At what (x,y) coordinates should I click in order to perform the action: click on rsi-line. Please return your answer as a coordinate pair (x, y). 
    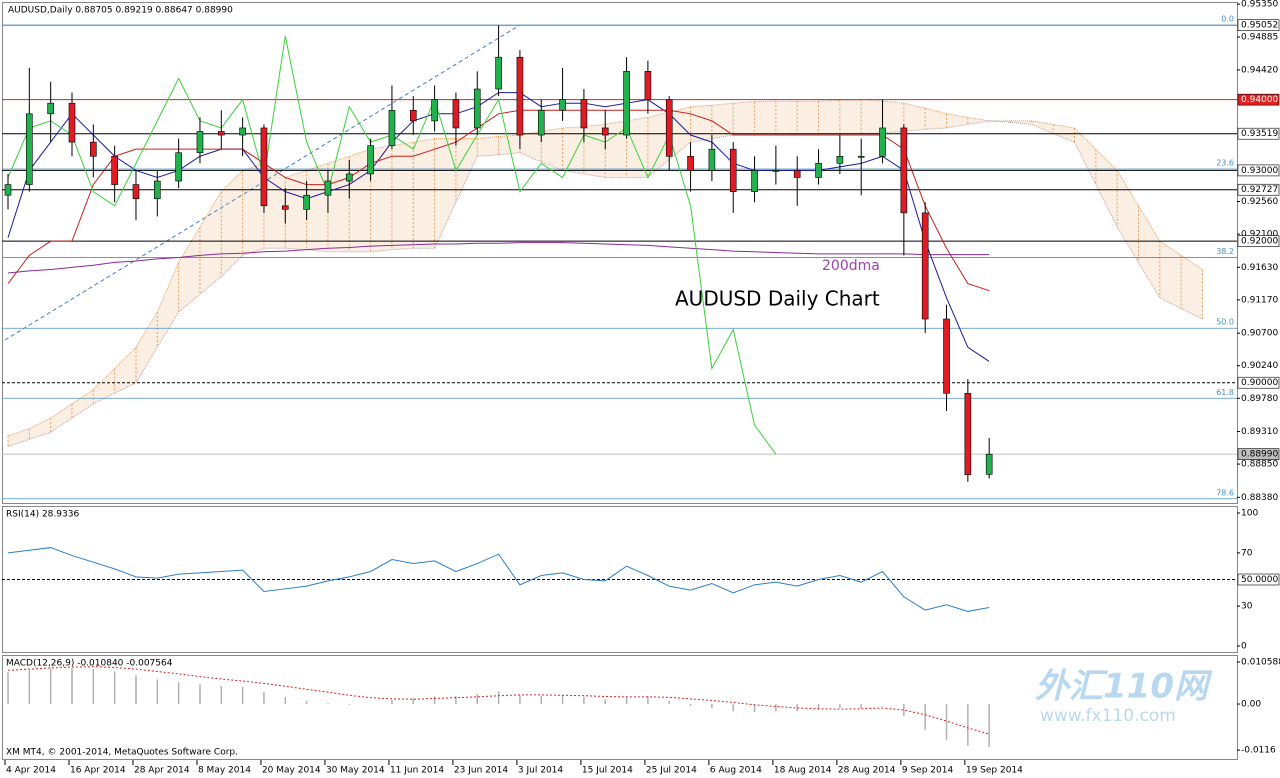
    Looking at the image, I should click on (498, 579).